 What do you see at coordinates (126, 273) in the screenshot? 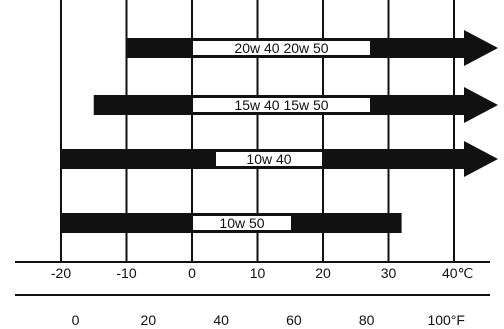
I see `celsius-tick-label: -10` at bounding box center [126, 273].